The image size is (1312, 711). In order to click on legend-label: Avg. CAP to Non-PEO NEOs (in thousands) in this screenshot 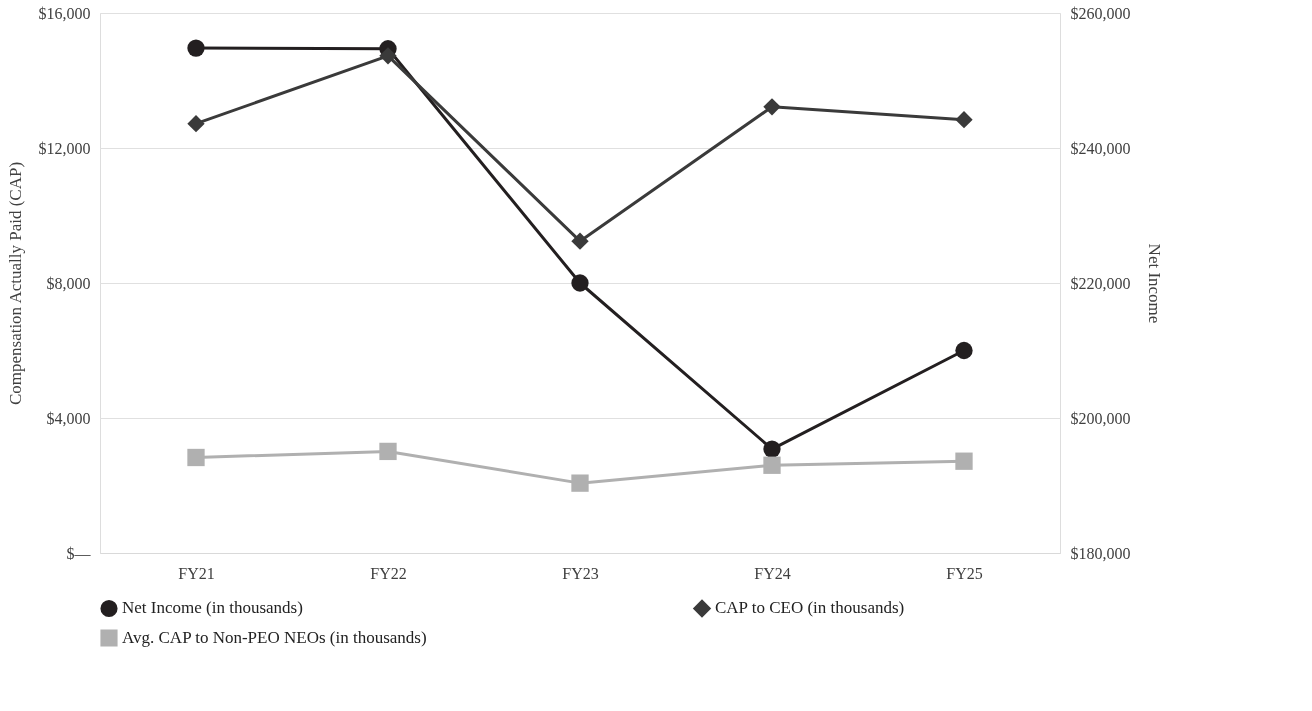, I will do `click(274, 637)`.